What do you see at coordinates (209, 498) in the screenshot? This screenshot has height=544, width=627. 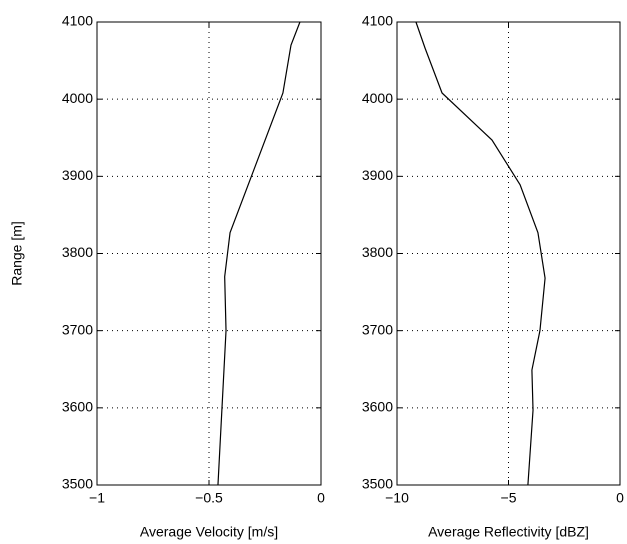 I see `x-tick-label: −0.5` at bounding box center [209, 498].